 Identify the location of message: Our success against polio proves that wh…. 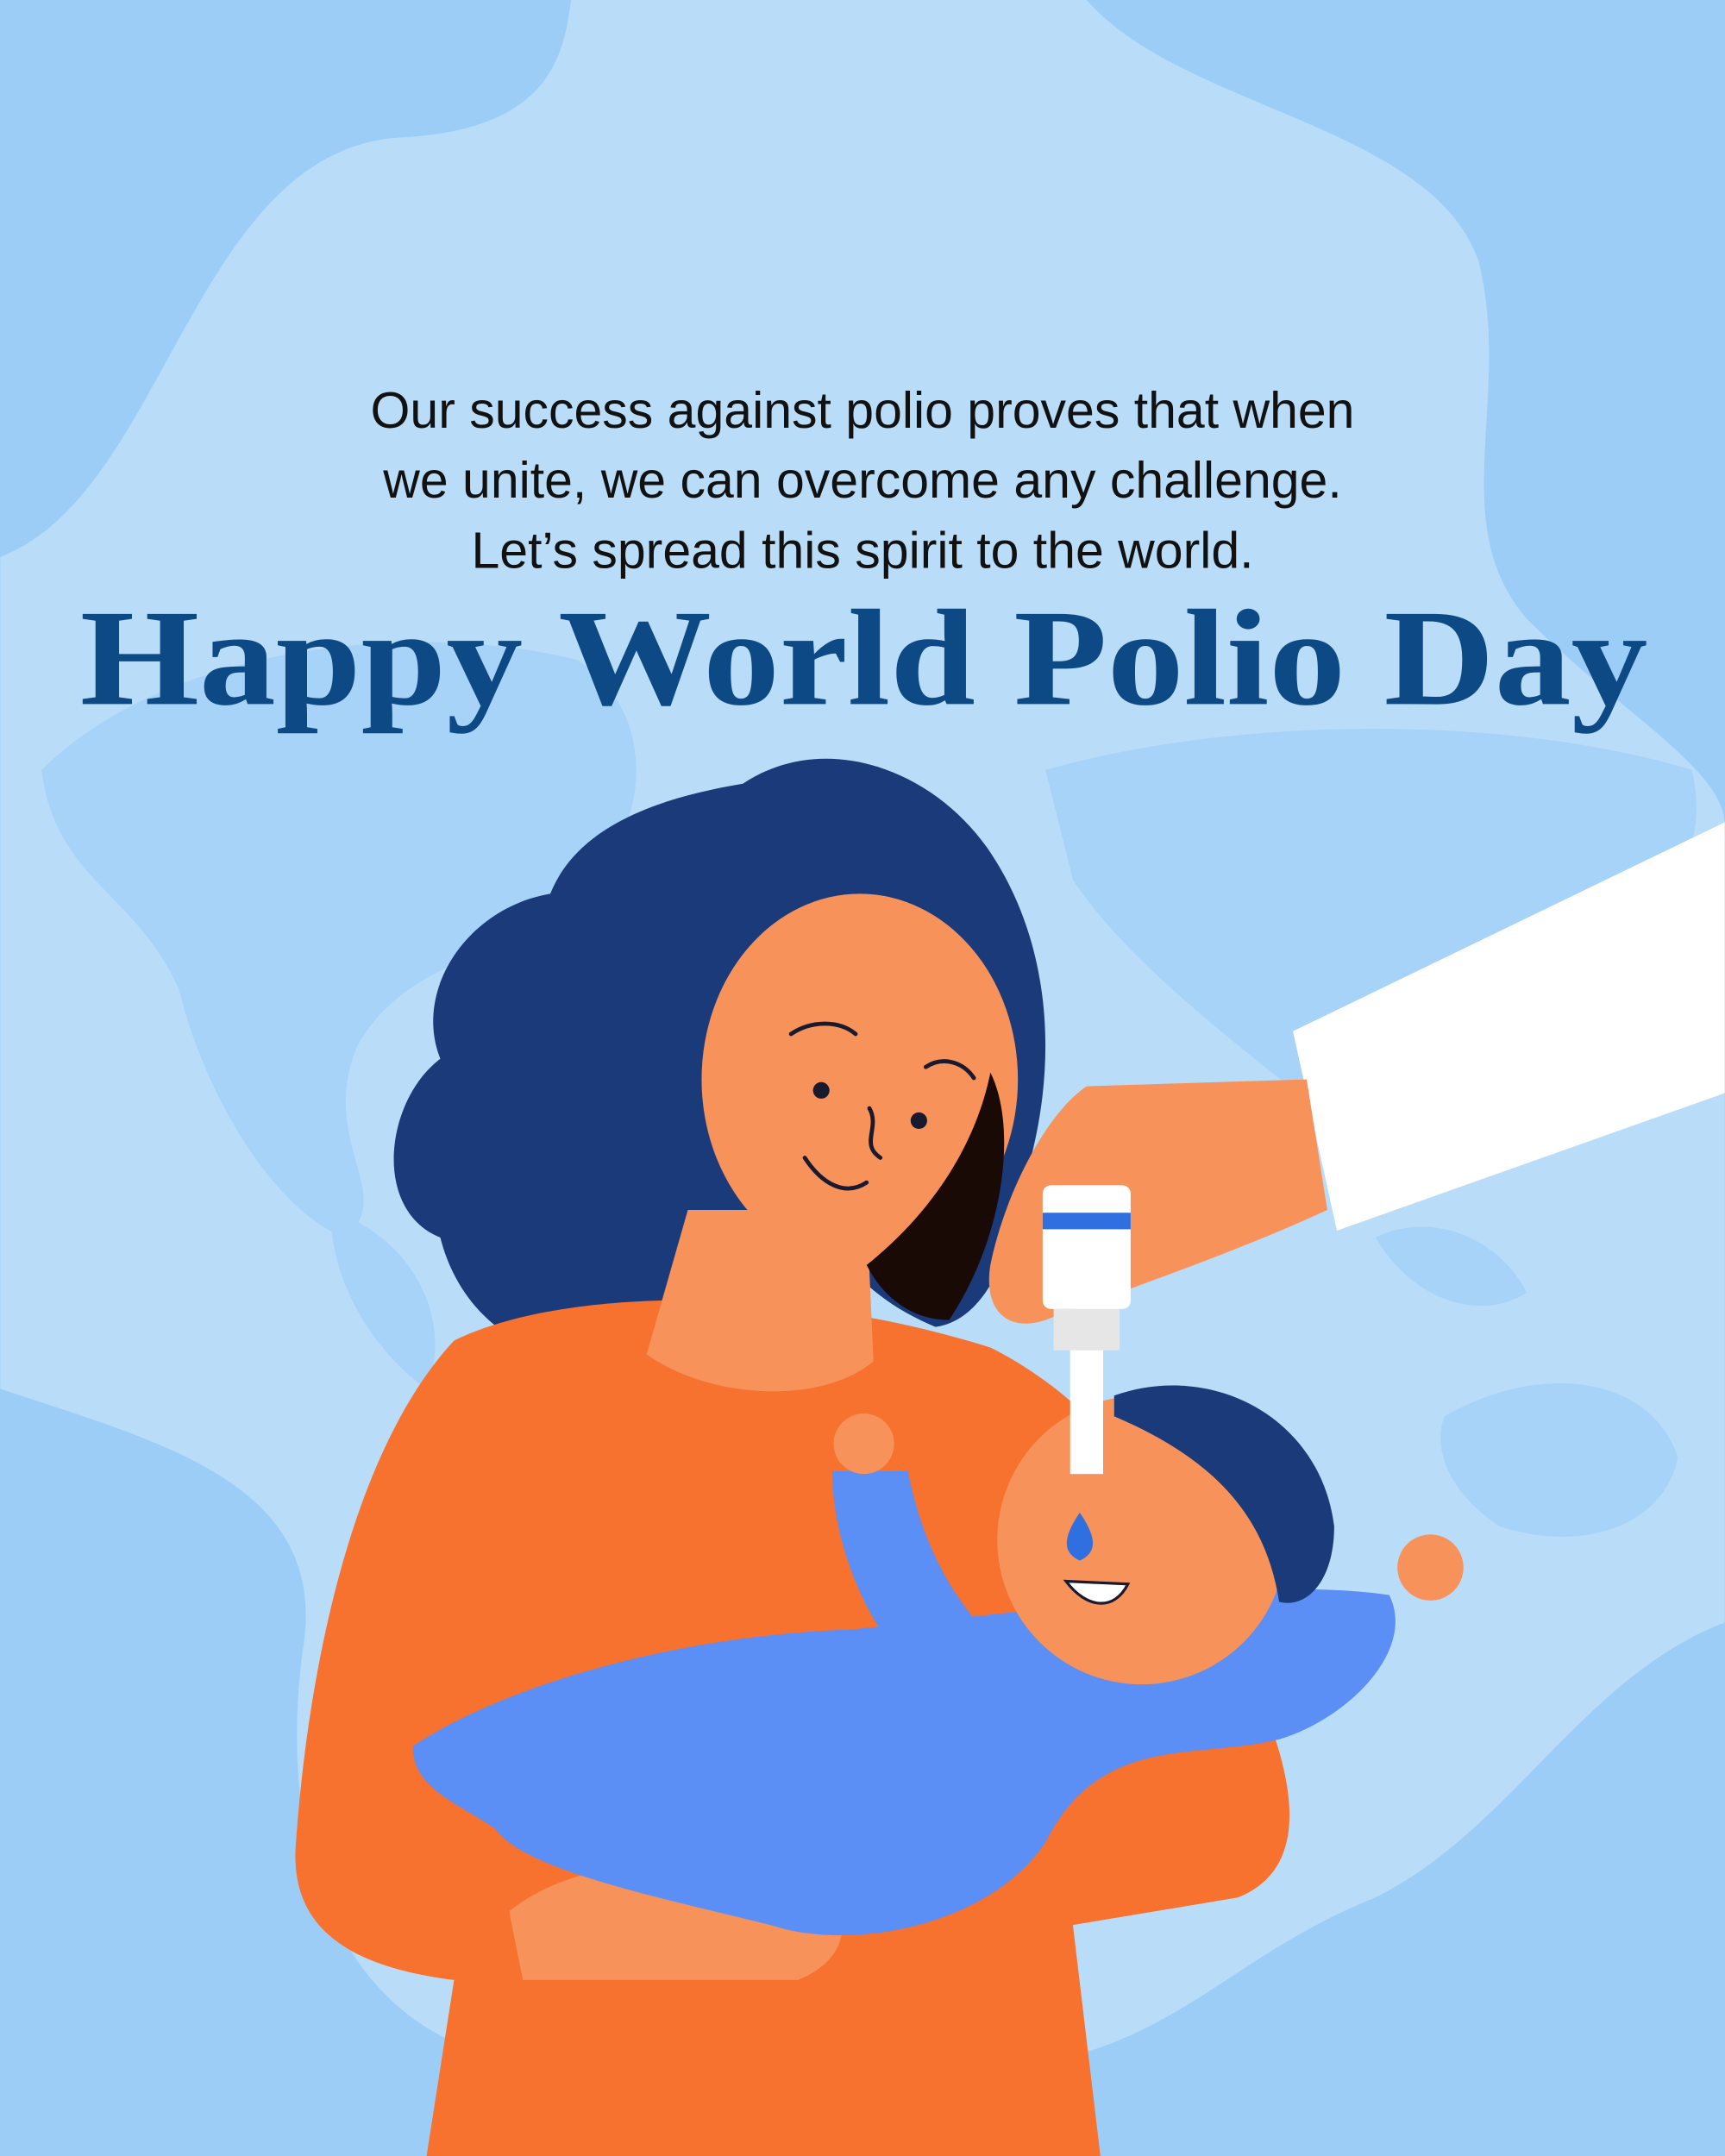
(863, 481).